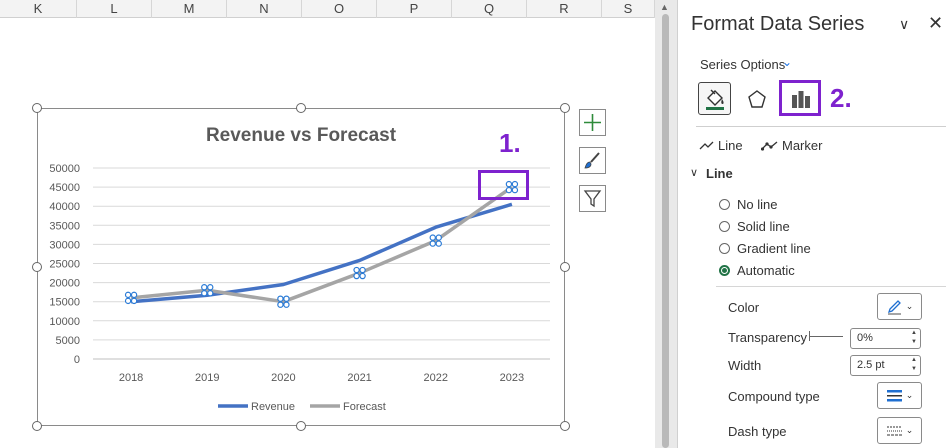 This screenshot has height=448, width=946. Describe the element at coordinates (564, 9) in the screenshot. I see `column-header-r: R` at that location.